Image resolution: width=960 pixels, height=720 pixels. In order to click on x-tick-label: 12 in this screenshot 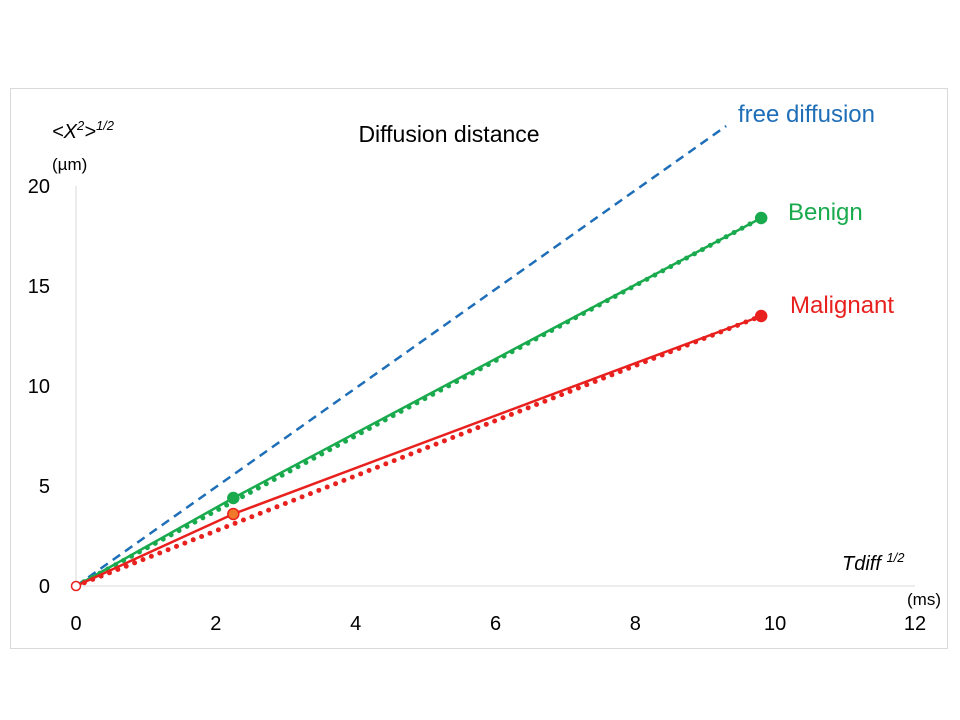, I will do `click(915, 624)`.